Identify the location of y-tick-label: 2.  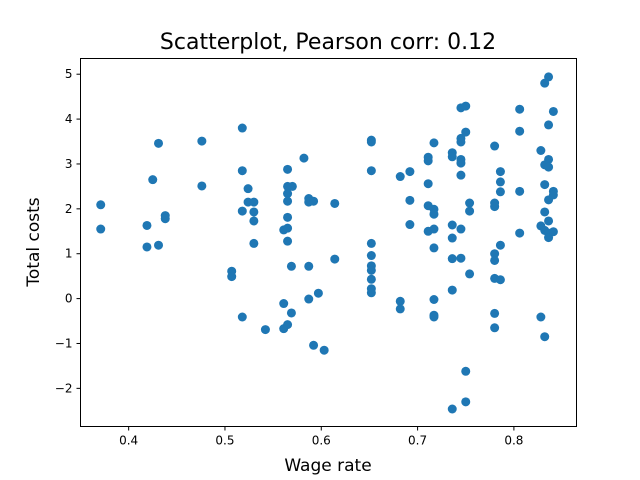
(69, 209).